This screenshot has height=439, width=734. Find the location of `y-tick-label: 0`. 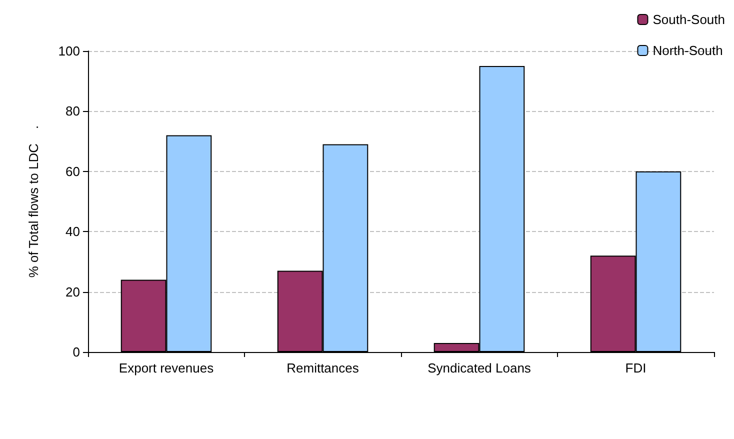

y-tick-label: 0 is located at coordinates (76, 352).